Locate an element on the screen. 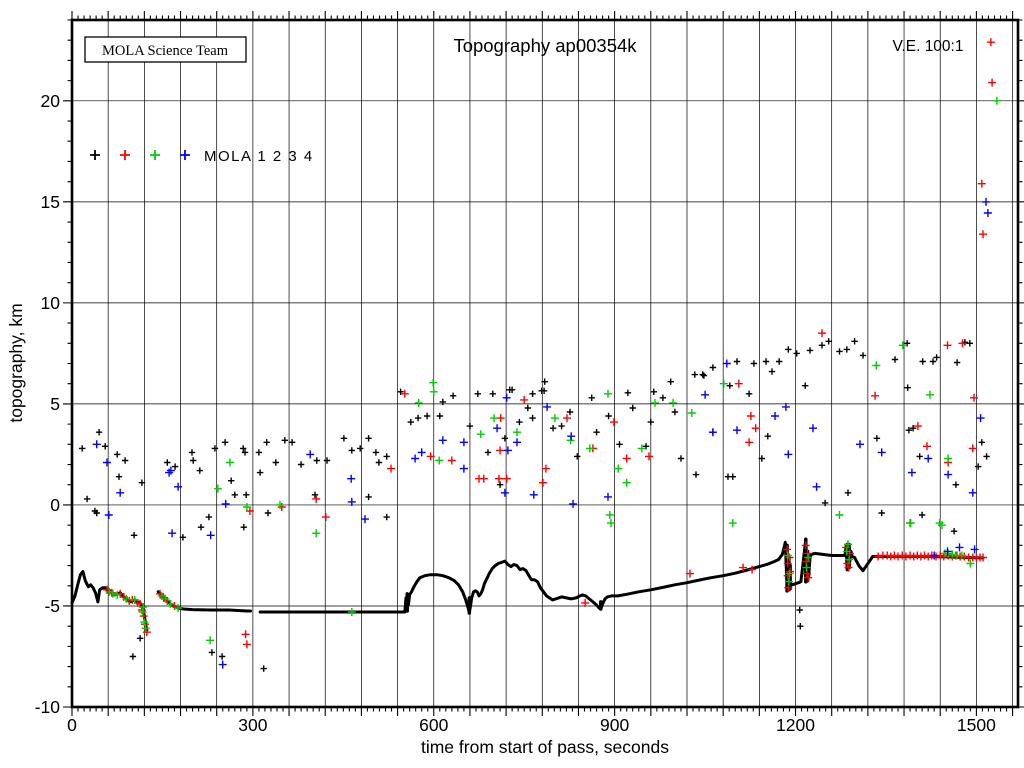  annotation-box-label: MOLA Science Team is located at coordinates (165, 51).